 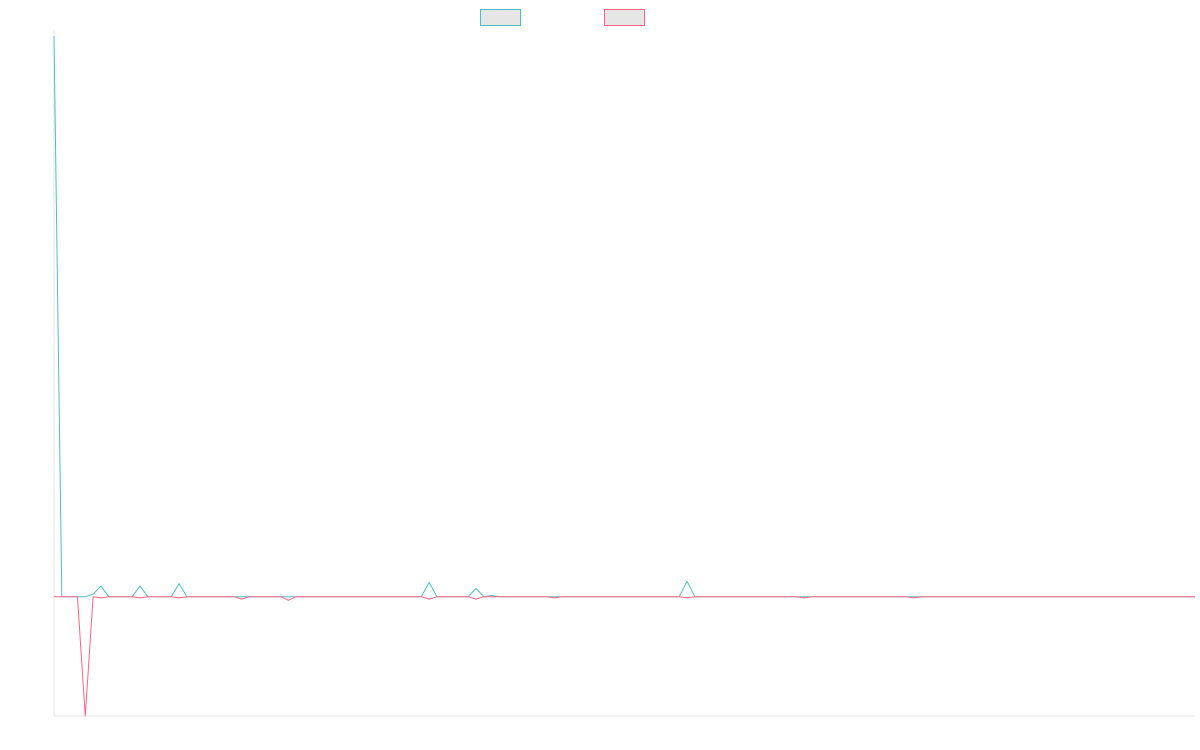 What do you see at coordinates (562, 17) in the screenshot?
I see `legend` at bounding box center [562, 17].